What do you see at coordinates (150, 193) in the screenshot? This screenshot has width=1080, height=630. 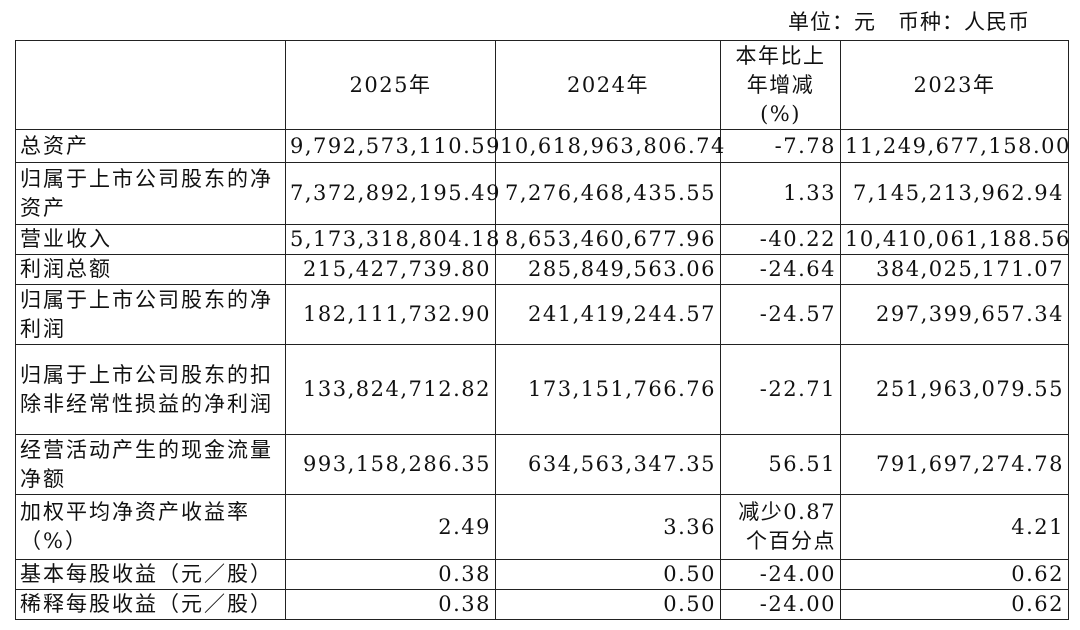 I see `row-label: 归属于上市公司股东的净资产` at bounding box center [150, 193].